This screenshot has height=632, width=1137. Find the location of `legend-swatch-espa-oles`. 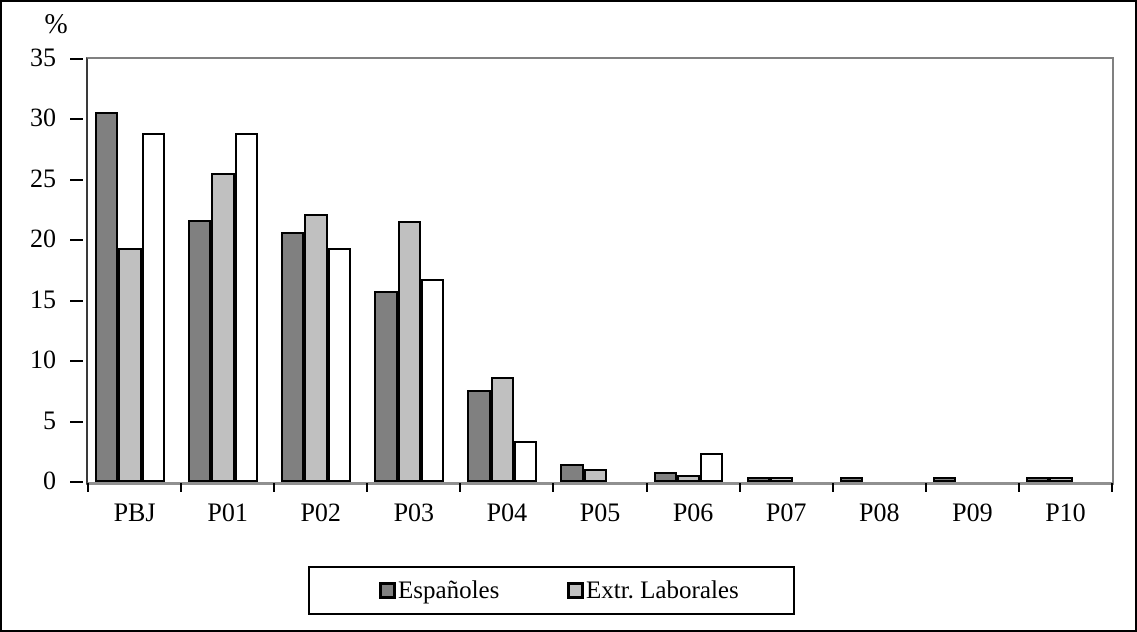

legend-swatch-espa-oles is located at coordinates (387, 590).